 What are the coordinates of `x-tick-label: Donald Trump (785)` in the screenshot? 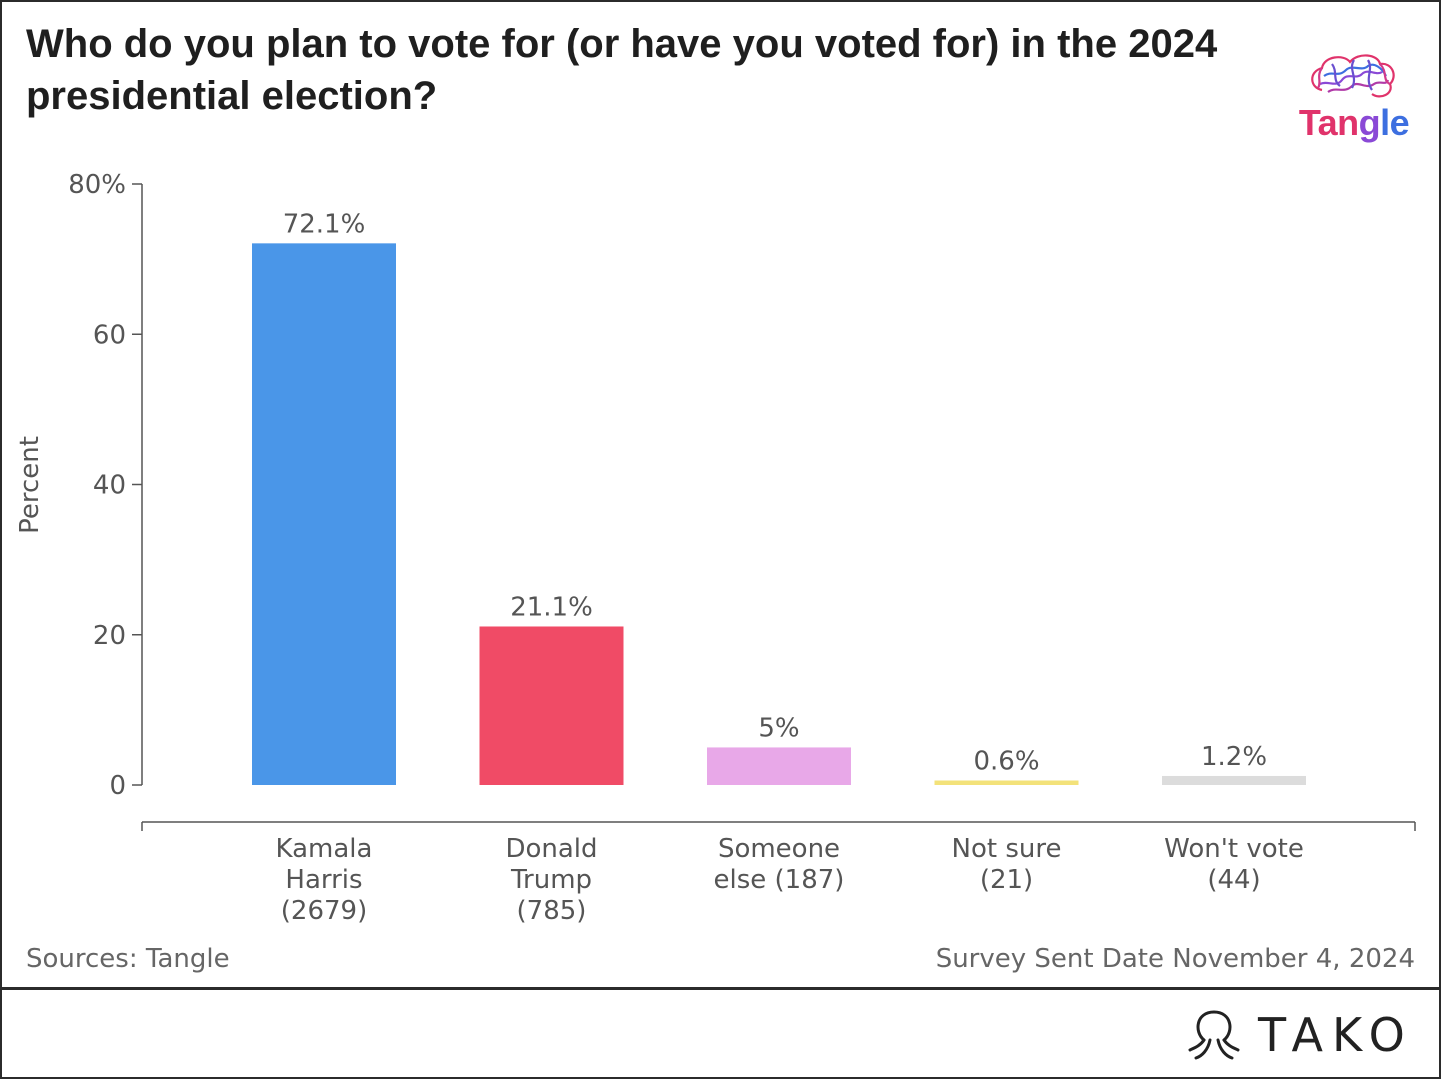 It's located at (551, 880).